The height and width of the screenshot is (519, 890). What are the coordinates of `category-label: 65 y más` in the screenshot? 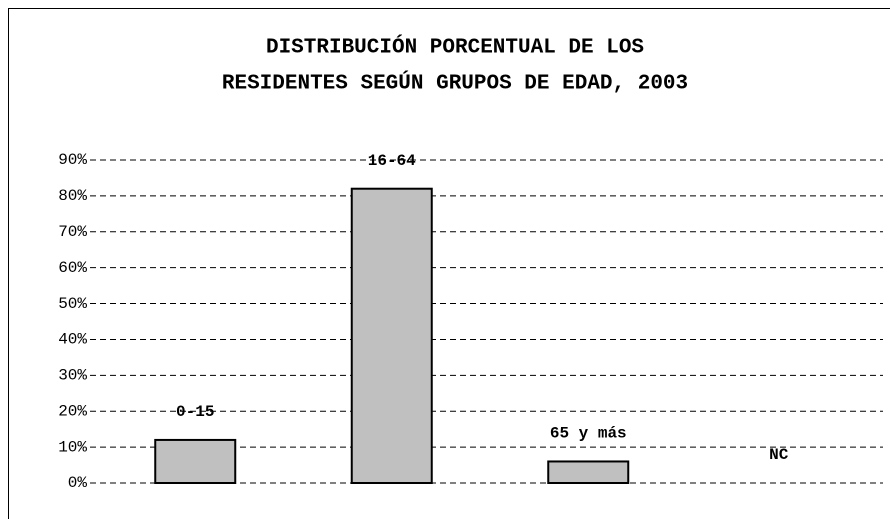 It's located at (588, 434).